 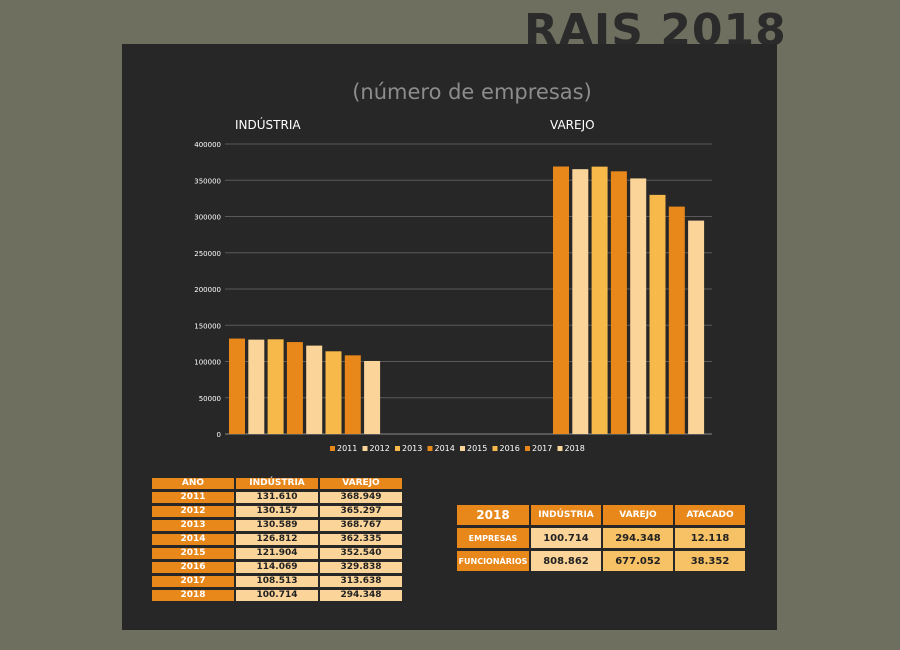 What do you see at coordinates (710, 538) in the screenshot?
I see `summary-value-cell: 12.118` at bounding box center [710, 538].